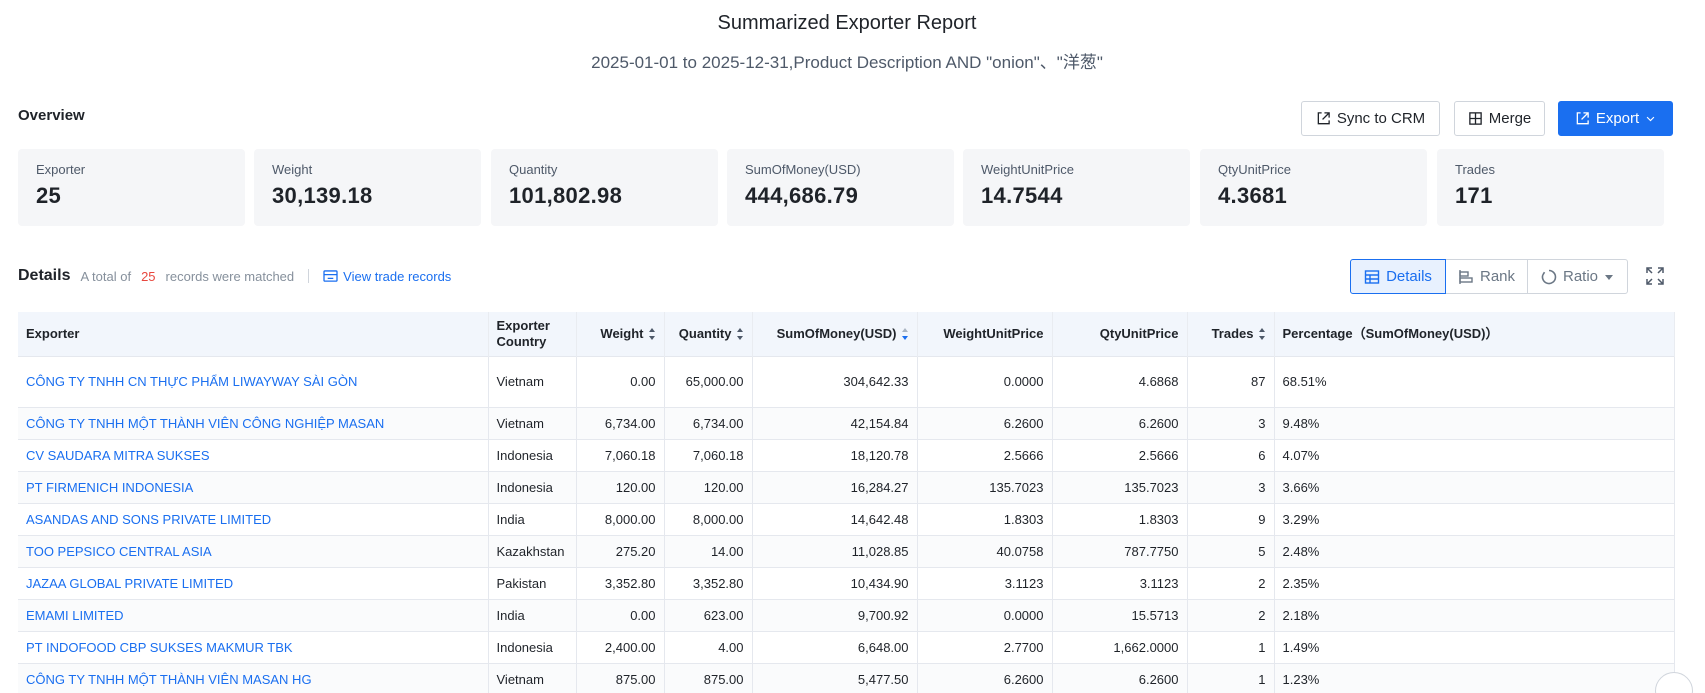 This screenshot has width=1705, height=693. I want to click on cell-qty-unit-price: 4.6868, so click(1120, 381).